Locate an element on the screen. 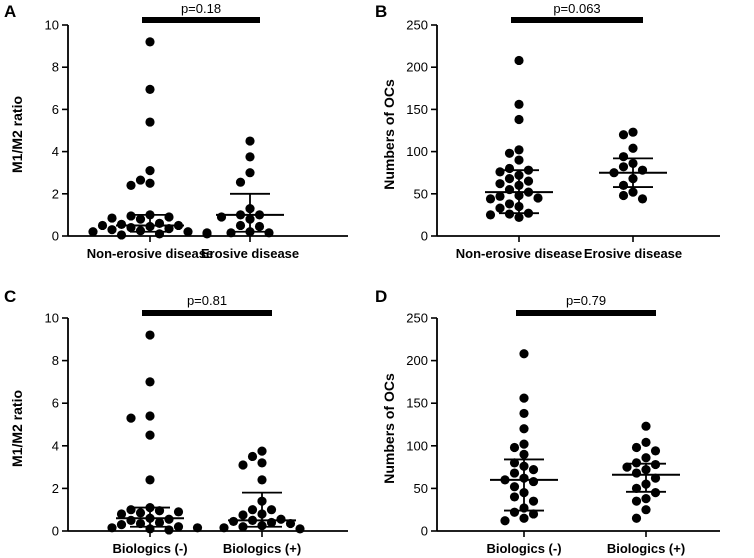  y-tick-label: 250 is located at coordinates (417, 318).